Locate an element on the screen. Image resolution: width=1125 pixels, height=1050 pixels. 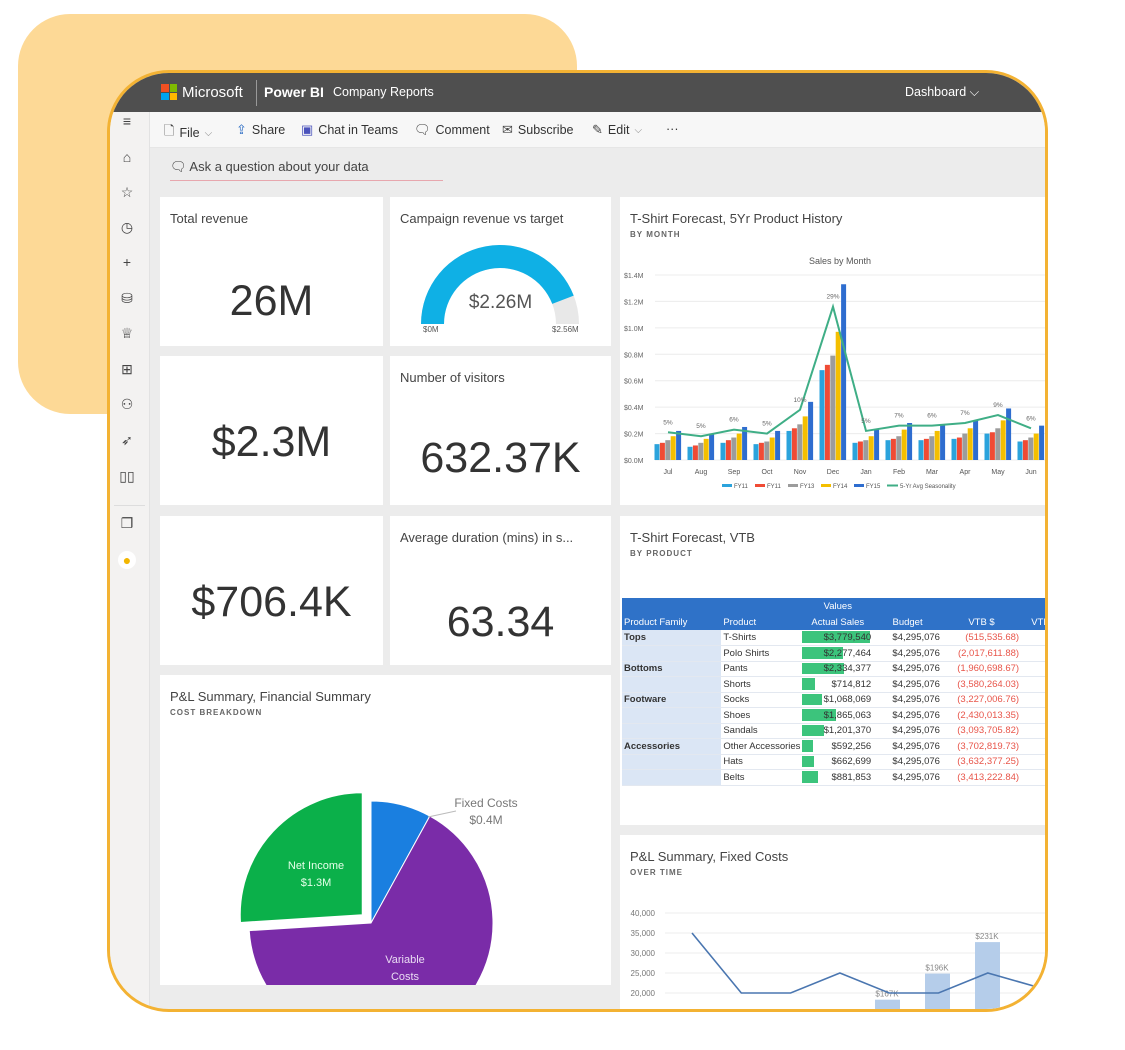
apps-icon: ⊞ is located at coordinates (127, 369).